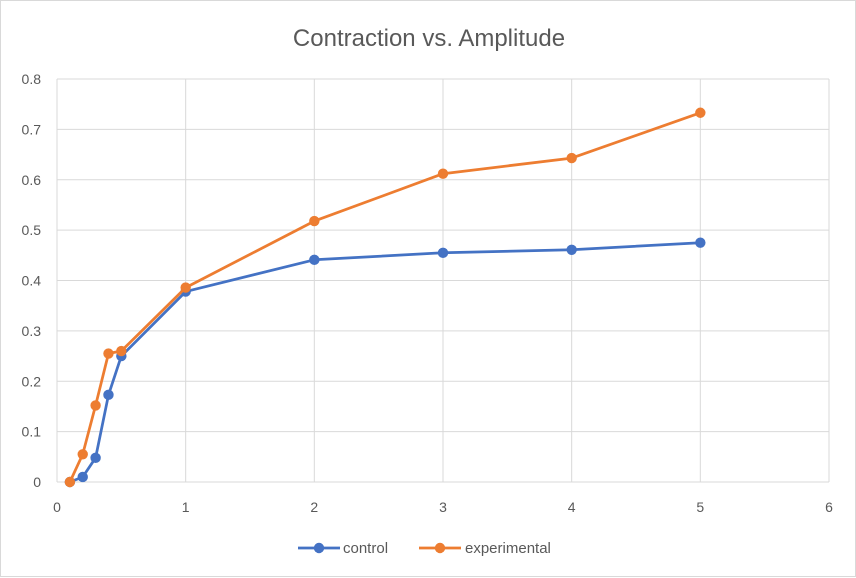 The image size is (856, 578). I want to click on y-tick-label: 0.4, so click(32, 281).